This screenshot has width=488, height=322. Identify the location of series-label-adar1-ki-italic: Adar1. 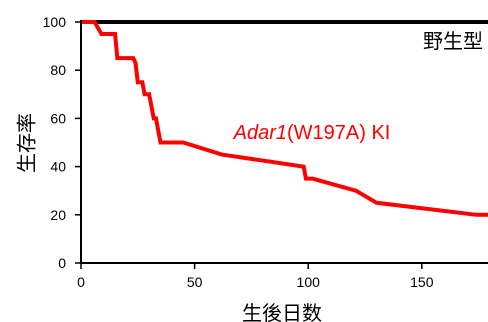
(260, 133).